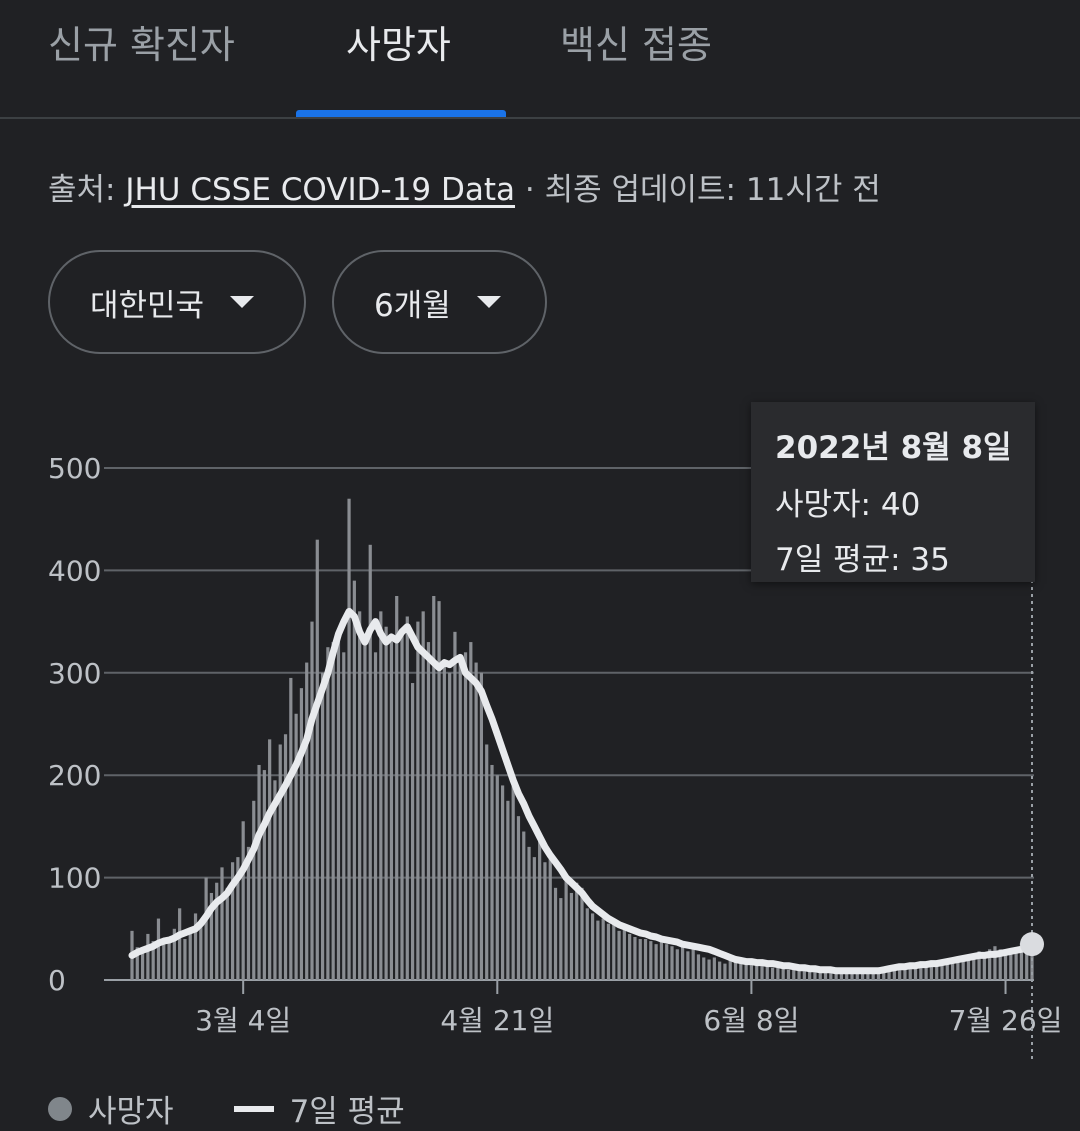  What do you see at coordinates (87, 190) in the screenshot?
I see `source-prefix: 출처:` at bounding box center [87, 190].